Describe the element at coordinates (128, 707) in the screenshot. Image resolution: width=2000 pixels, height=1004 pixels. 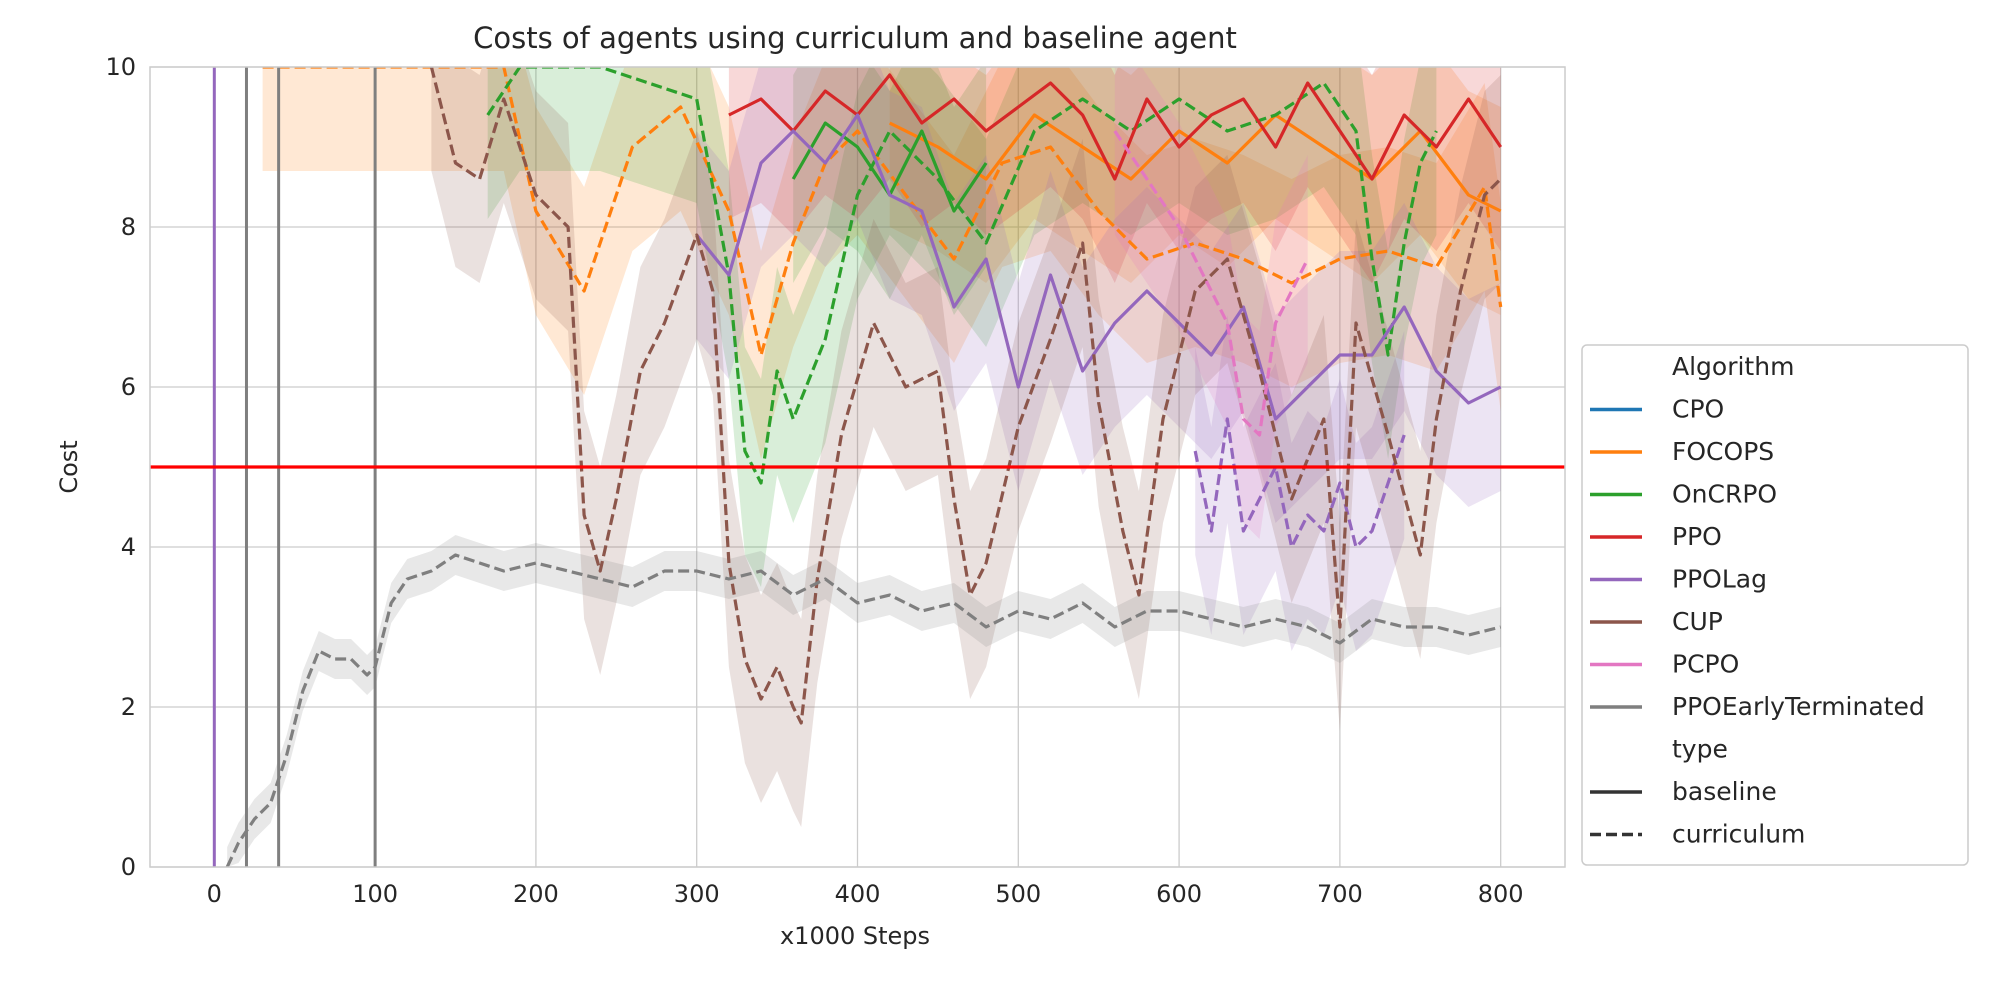
I see `y-tick-label: 2` at that location.